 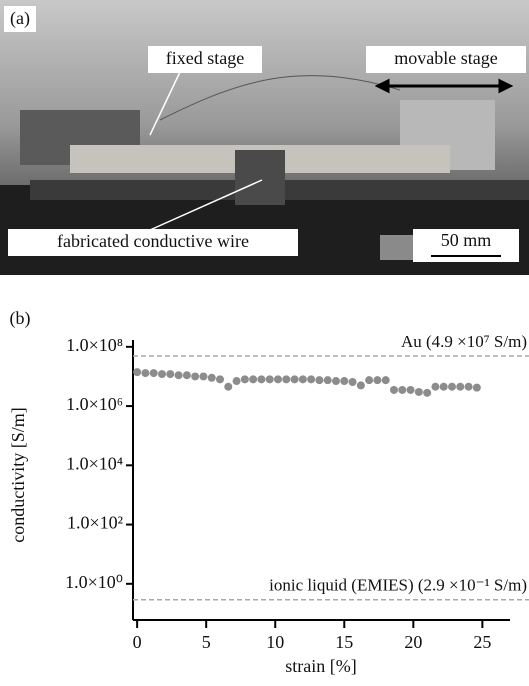 I want to click on x-tick-label: 5, so click(x=206, y=642).